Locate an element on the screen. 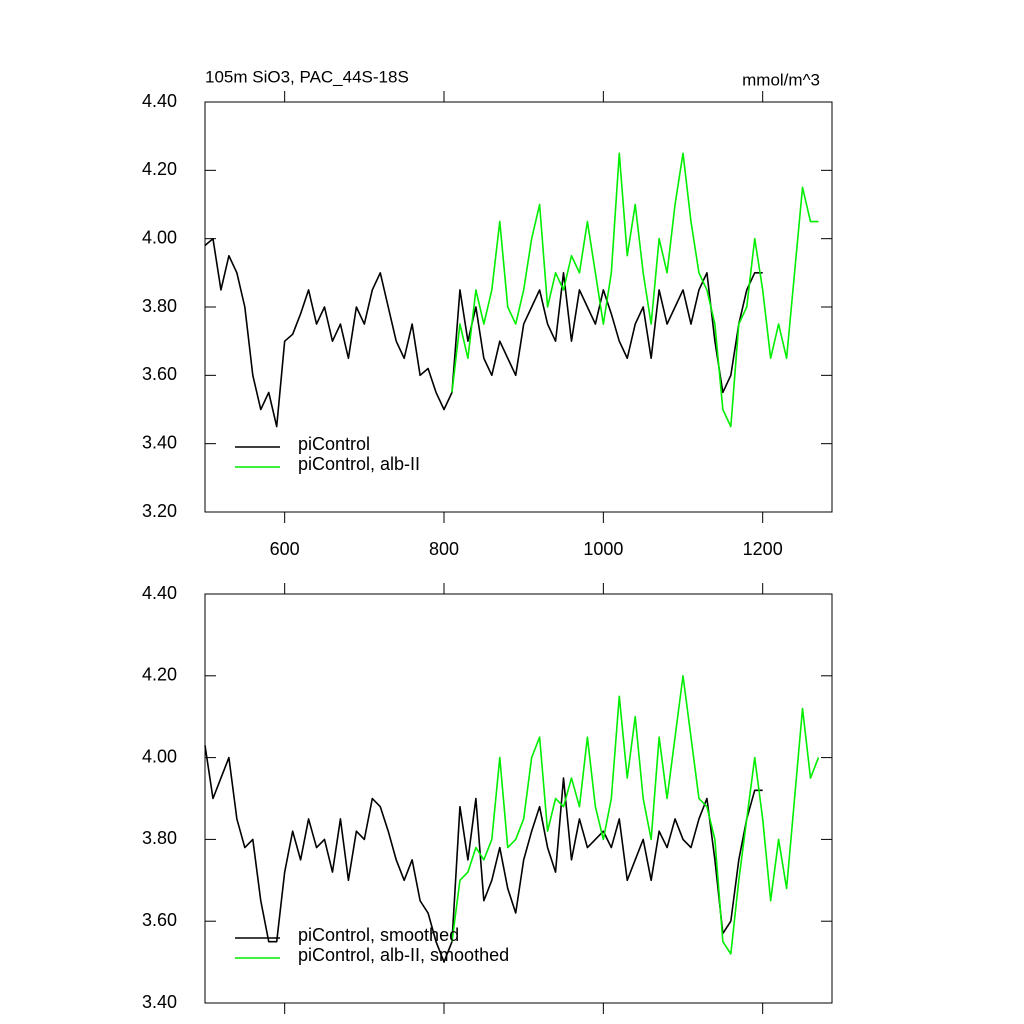 Image resolution: width=1024 pixels, height=1024 pixels. chart-title: 105m SiO3, PAC_44S-18S is located at coordinates (307, 76).